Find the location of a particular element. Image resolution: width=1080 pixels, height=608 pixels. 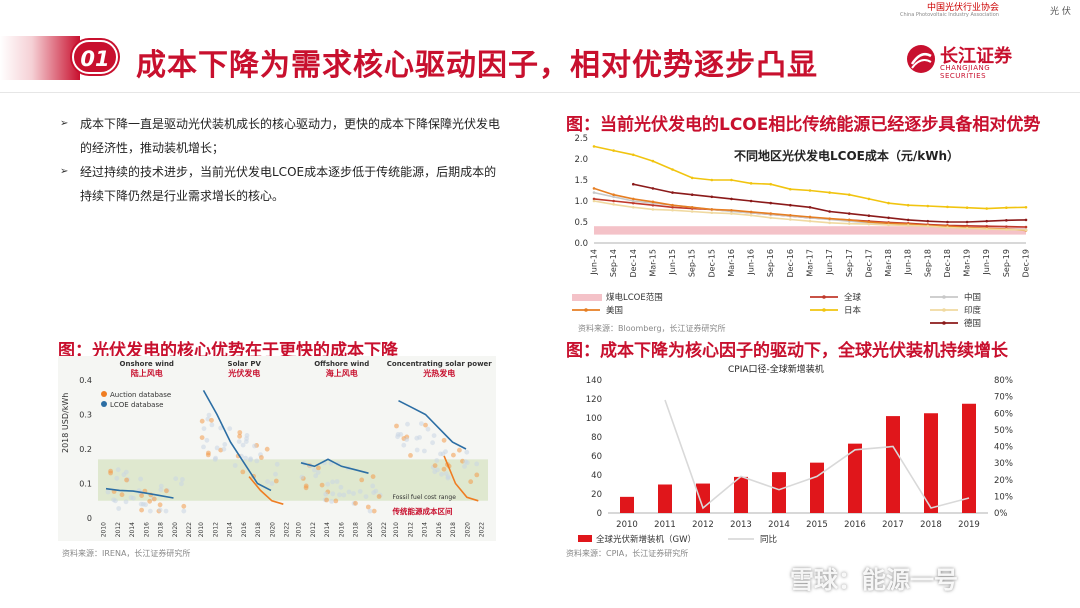

legend-marker-日本 is located at coordinates (824, 310).